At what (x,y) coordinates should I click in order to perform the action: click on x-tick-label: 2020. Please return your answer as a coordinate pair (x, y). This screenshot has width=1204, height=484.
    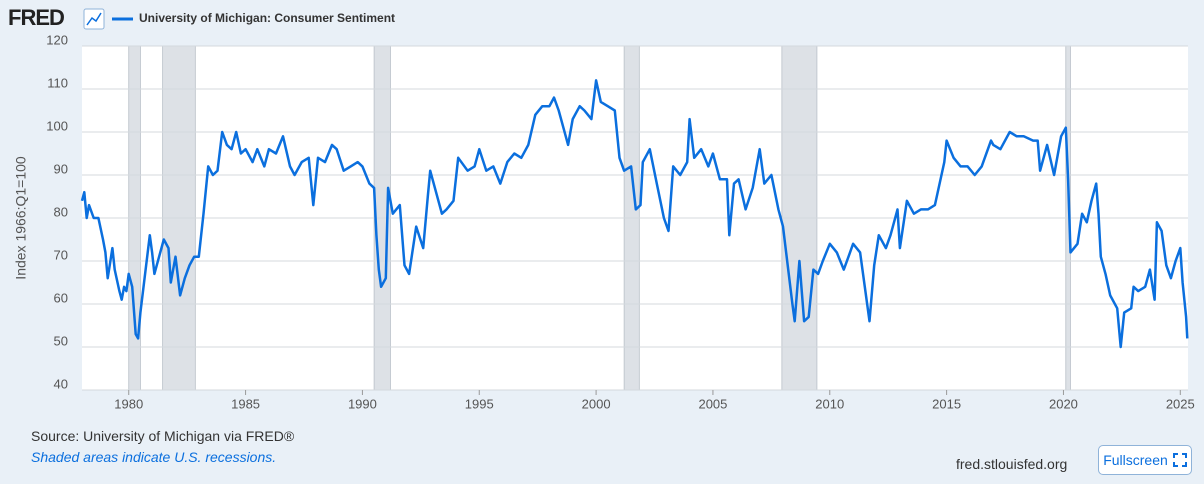
    Looking at the image, I should click on (1063, 403).